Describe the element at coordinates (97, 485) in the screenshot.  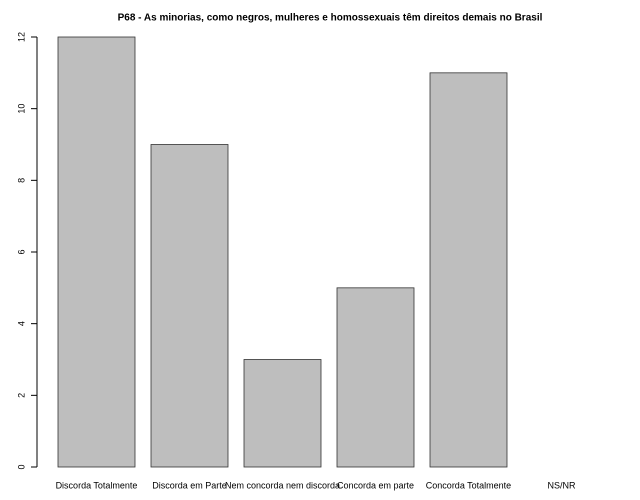
I see `x-tick-label: Discorda Totalmente` at that location.